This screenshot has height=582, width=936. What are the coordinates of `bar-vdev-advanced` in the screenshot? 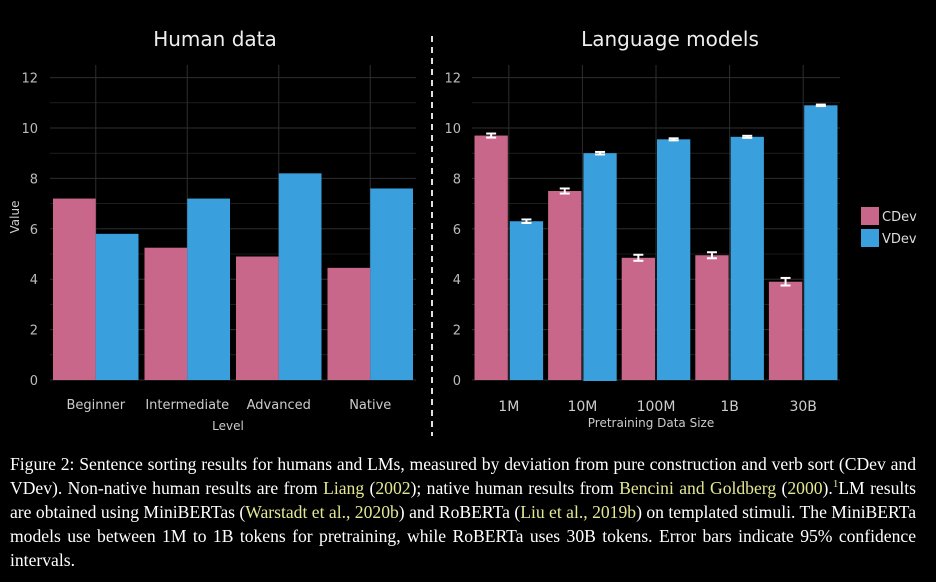 It's located at (300, 276).